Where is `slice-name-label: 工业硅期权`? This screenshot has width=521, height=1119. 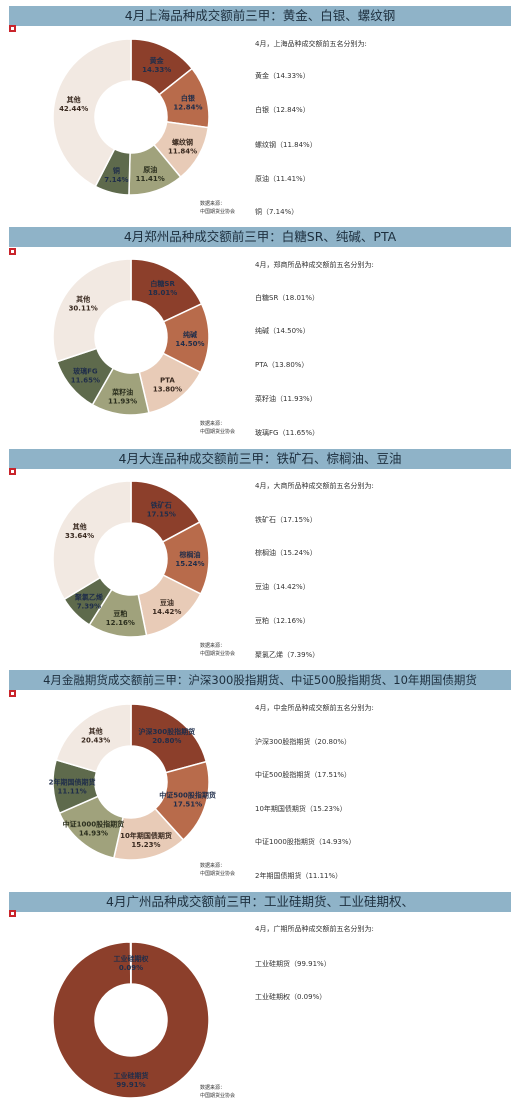
slice-name-label: 工业硅期权 is located at coordinates (132, 958).